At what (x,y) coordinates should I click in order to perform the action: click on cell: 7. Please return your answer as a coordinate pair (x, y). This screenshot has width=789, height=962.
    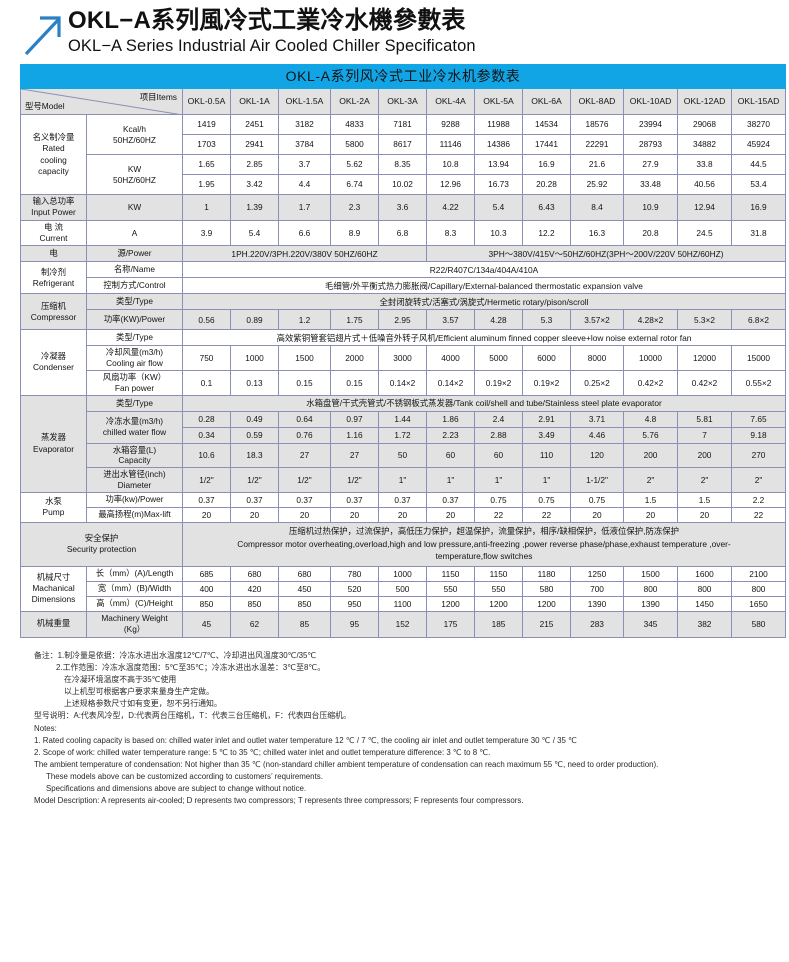
    Looking at the image, I should click on (704, 435).